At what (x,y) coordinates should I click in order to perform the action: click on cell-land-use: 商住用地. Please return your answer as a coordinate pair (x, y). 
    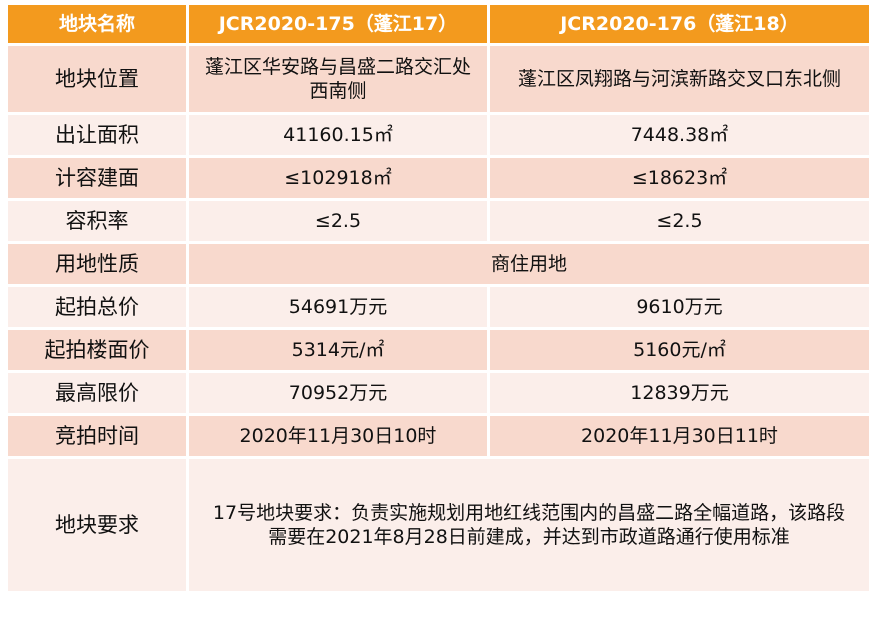
    Looking at the image, I should click on (529, 264).